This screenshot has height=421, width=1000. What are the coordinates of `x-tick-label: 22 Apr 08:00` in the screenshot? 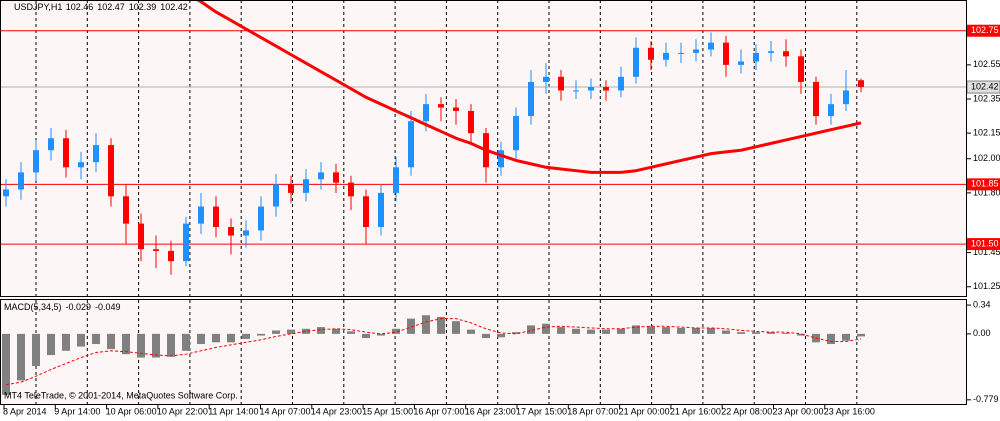 It's located at (746, 411).